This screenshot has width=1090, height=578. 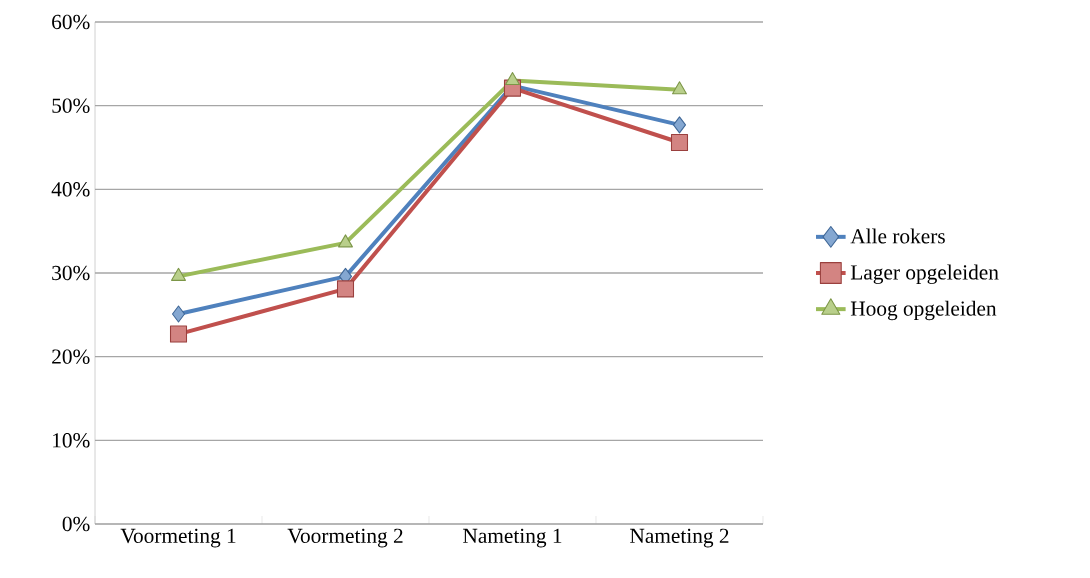 What do you see at coordinates (71, 273) in the screenshot?
I see `y-tick-label: 30%` at bounding box center [71, 273].